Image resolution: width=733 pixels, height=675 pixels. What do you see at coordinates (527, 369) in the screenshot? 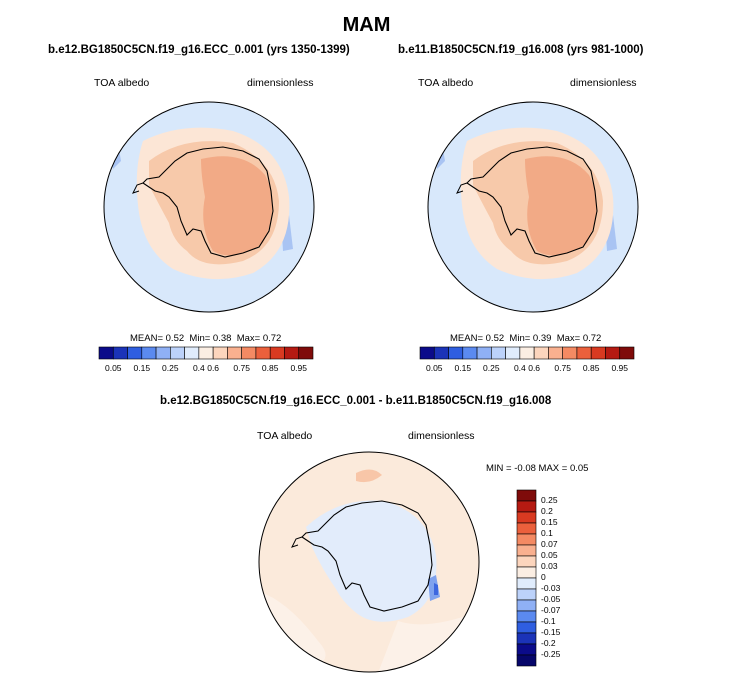
I see `panel2-colorbar-ticks: 0.05 0.15 0.25 0.4 0.6 0.75 0.85 0.95` at bounding box center [527, 369].